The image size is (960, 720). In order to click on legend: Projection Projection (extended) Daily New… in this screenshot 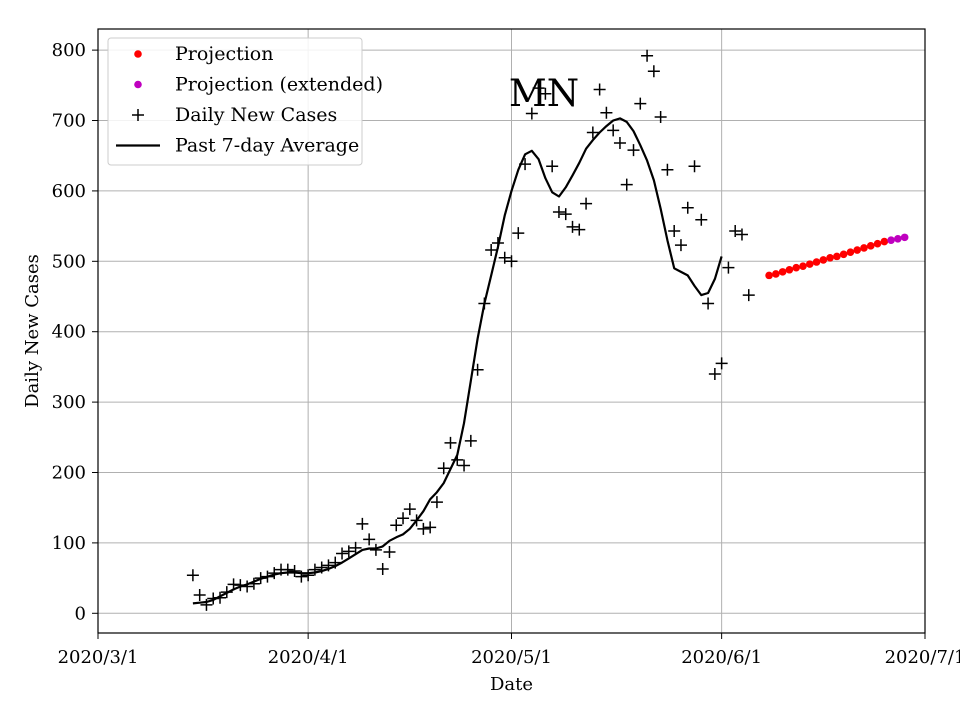, I will do `click(245, 101)`.